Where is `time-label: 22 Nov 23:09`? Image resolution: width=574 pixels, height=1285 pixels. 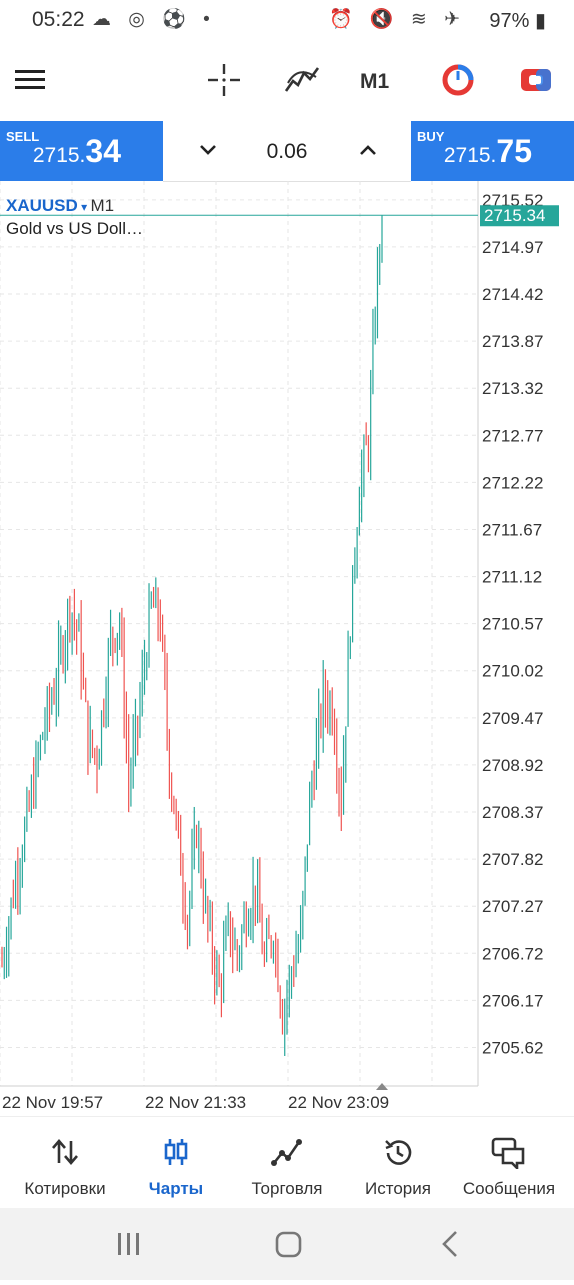
time-label: 22 Nov 23:09 is located at coordinates (338, 1102).